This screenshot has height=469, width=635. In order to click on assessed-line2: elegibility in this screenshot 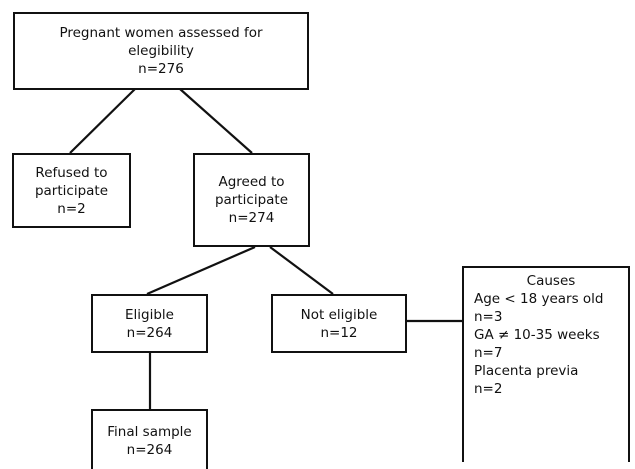, I will do `click(161, 51)`.